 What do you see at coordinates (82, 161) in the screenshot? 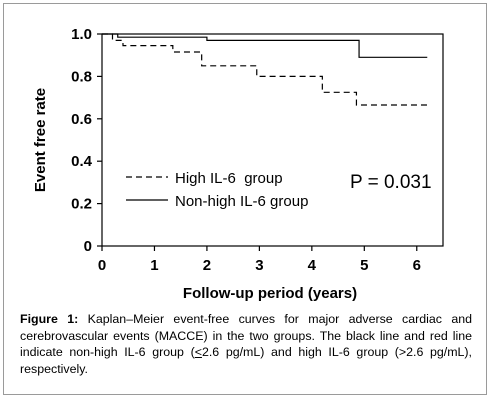
I see `y-tick-label-2: 0.4` at bounding box center [82, 161].